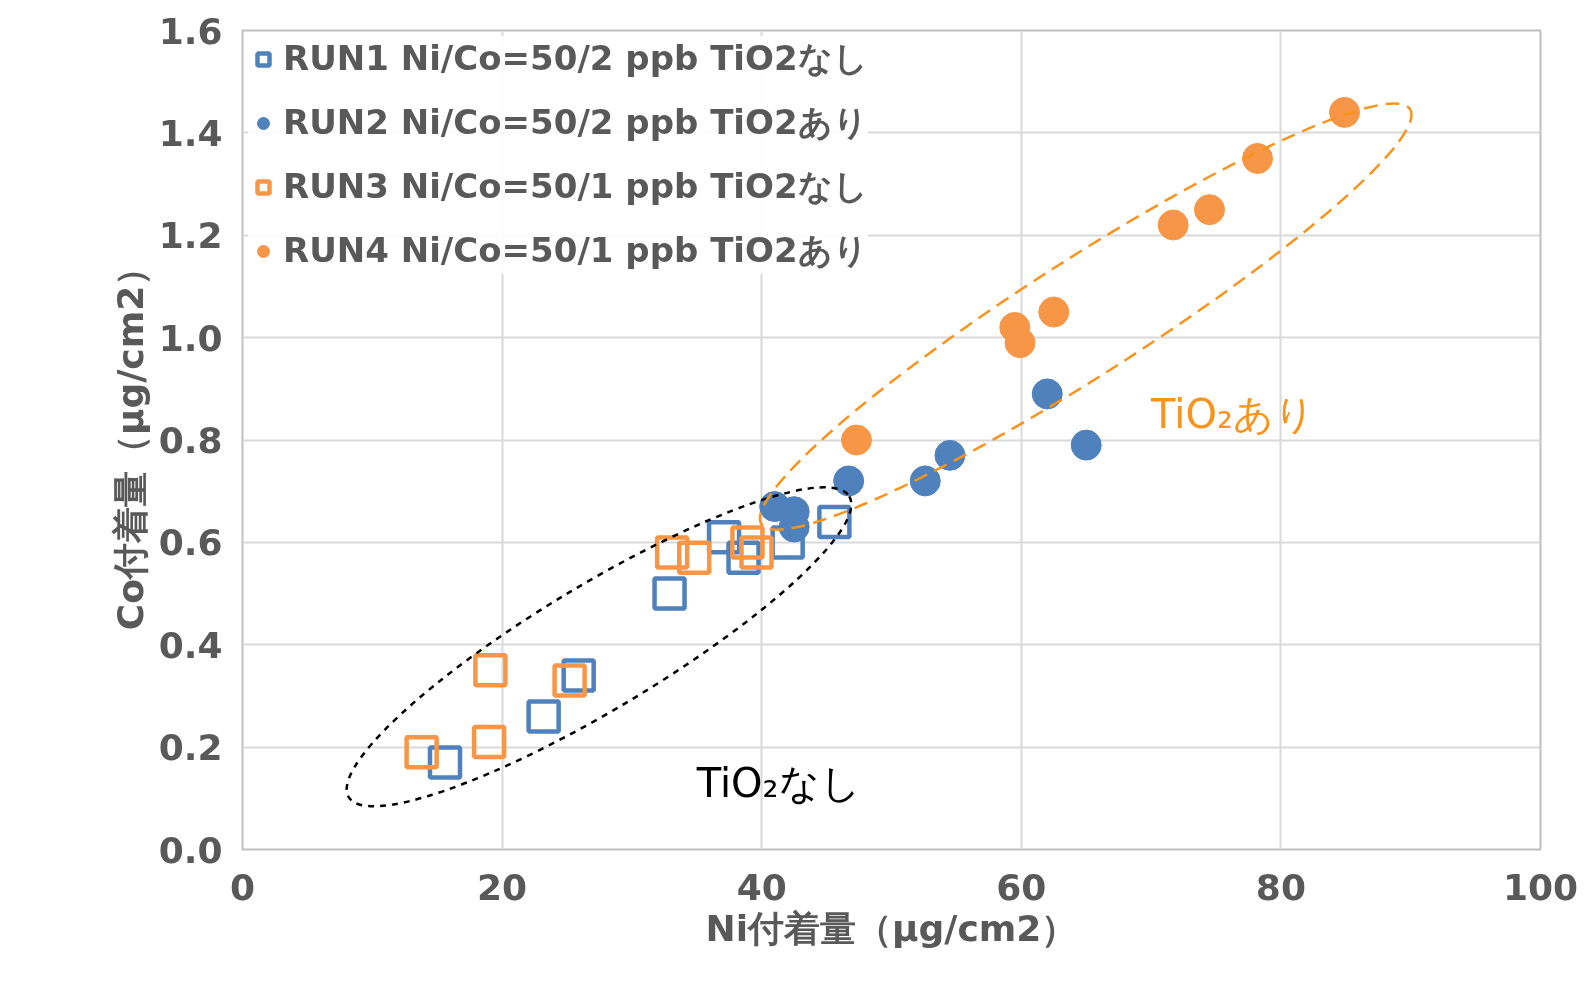 Image resolution: width=1584 pixels, height=999 pixels. Describe the element at coordinates (761, 887) in the screenshot. I see `x-tick-label: 40` at that location.